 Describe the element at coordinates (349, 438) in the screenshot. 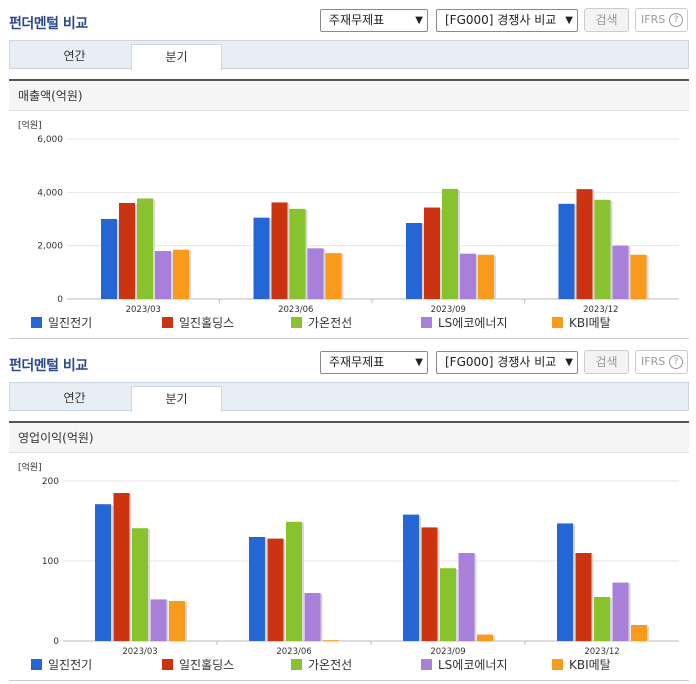

I see `chart-header: 영업이익(억원)` at that location.